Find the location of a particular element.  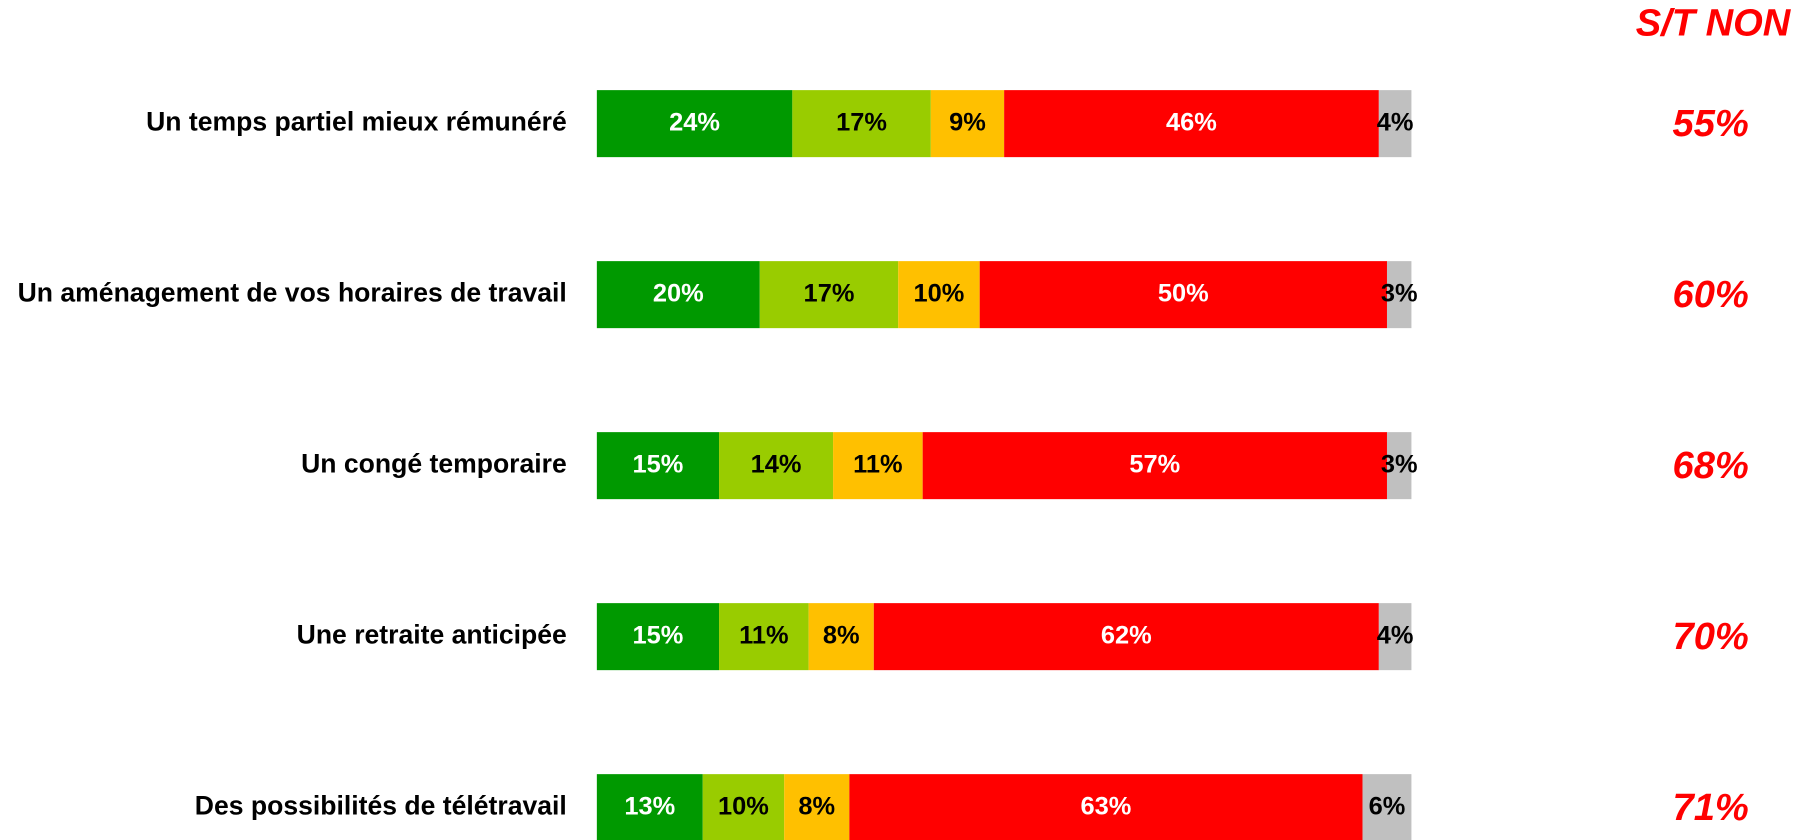

value-label: 50% is located at coordinates (1183, 293).